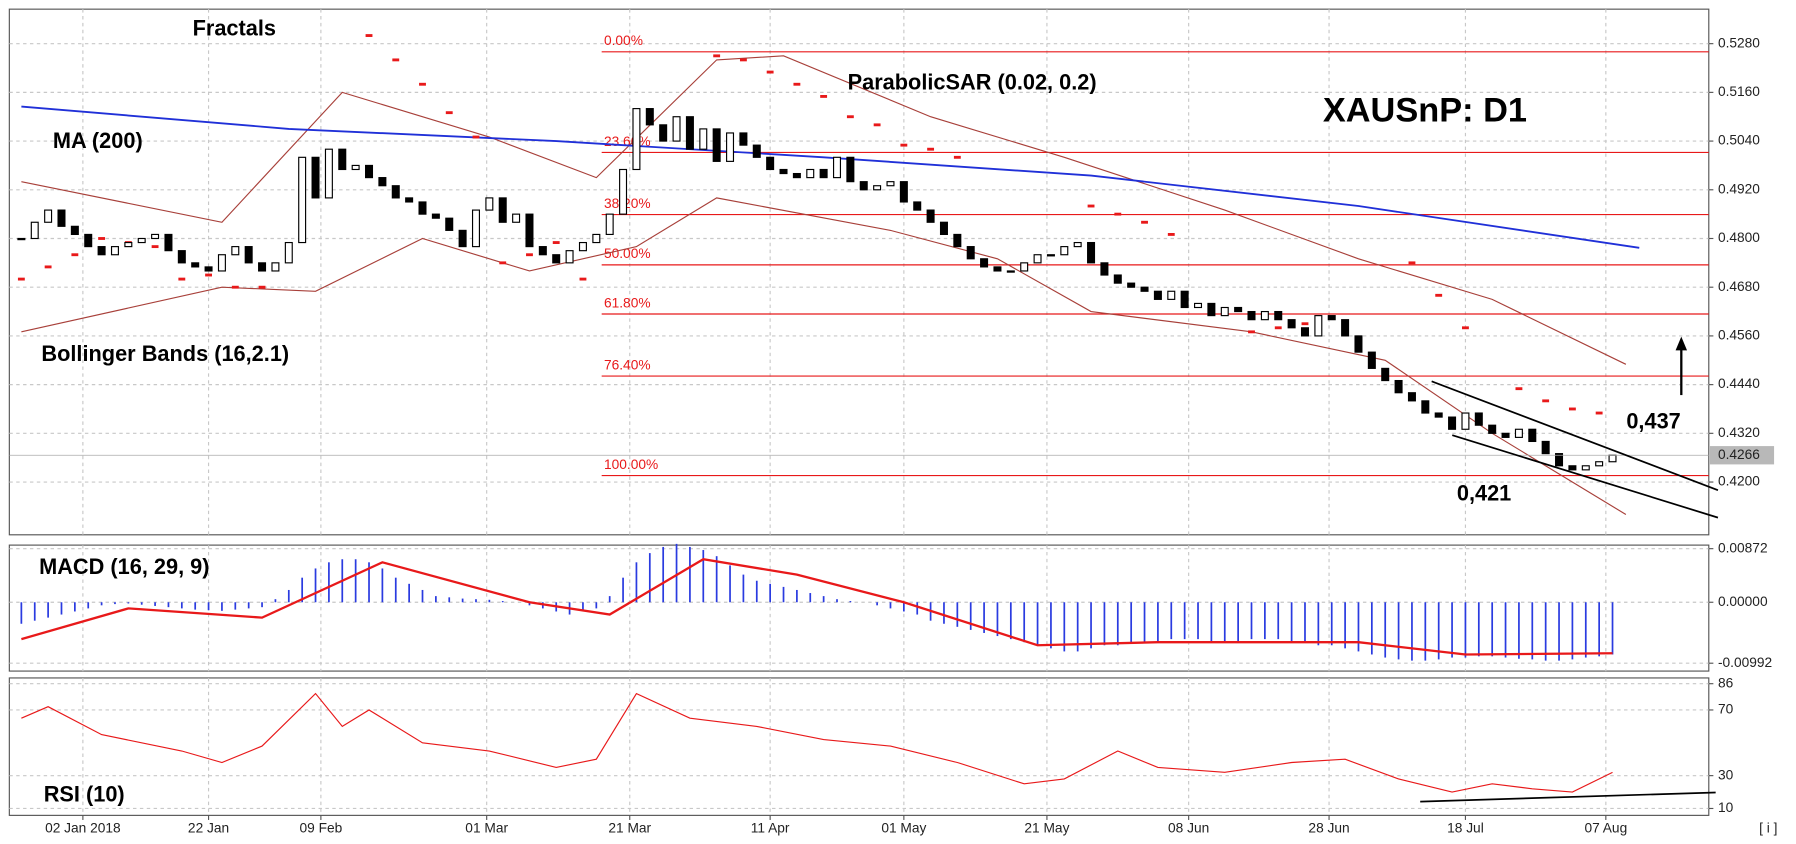  What do you see at coordinates (1739, 91) in the screenshot?
I see `y-tick-label: 0.5160` at bounding box center [1739, 91].